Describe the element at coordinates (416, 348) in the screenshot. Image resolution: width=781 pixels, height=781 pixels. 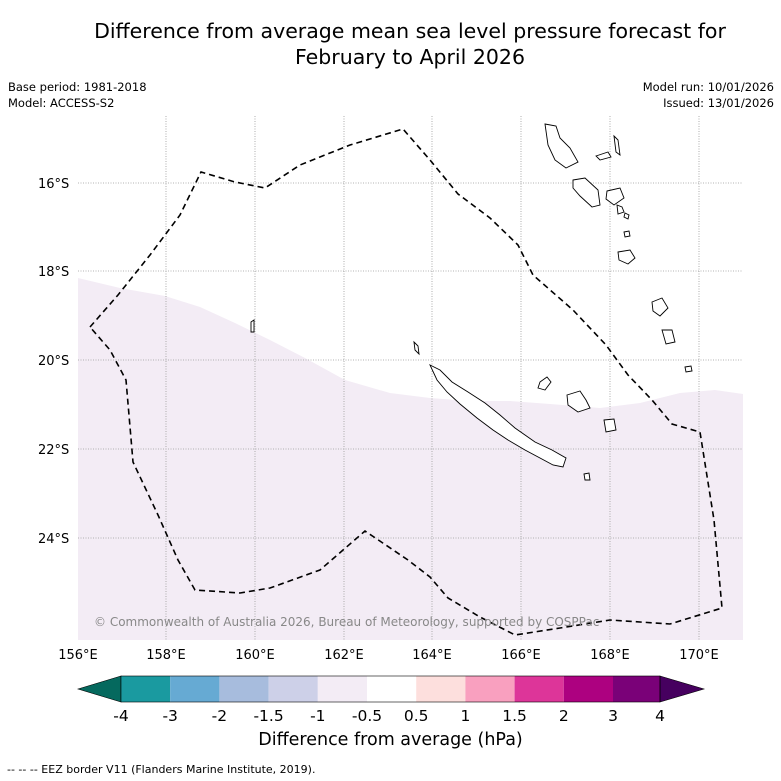
I see `belep-islands` at that location.